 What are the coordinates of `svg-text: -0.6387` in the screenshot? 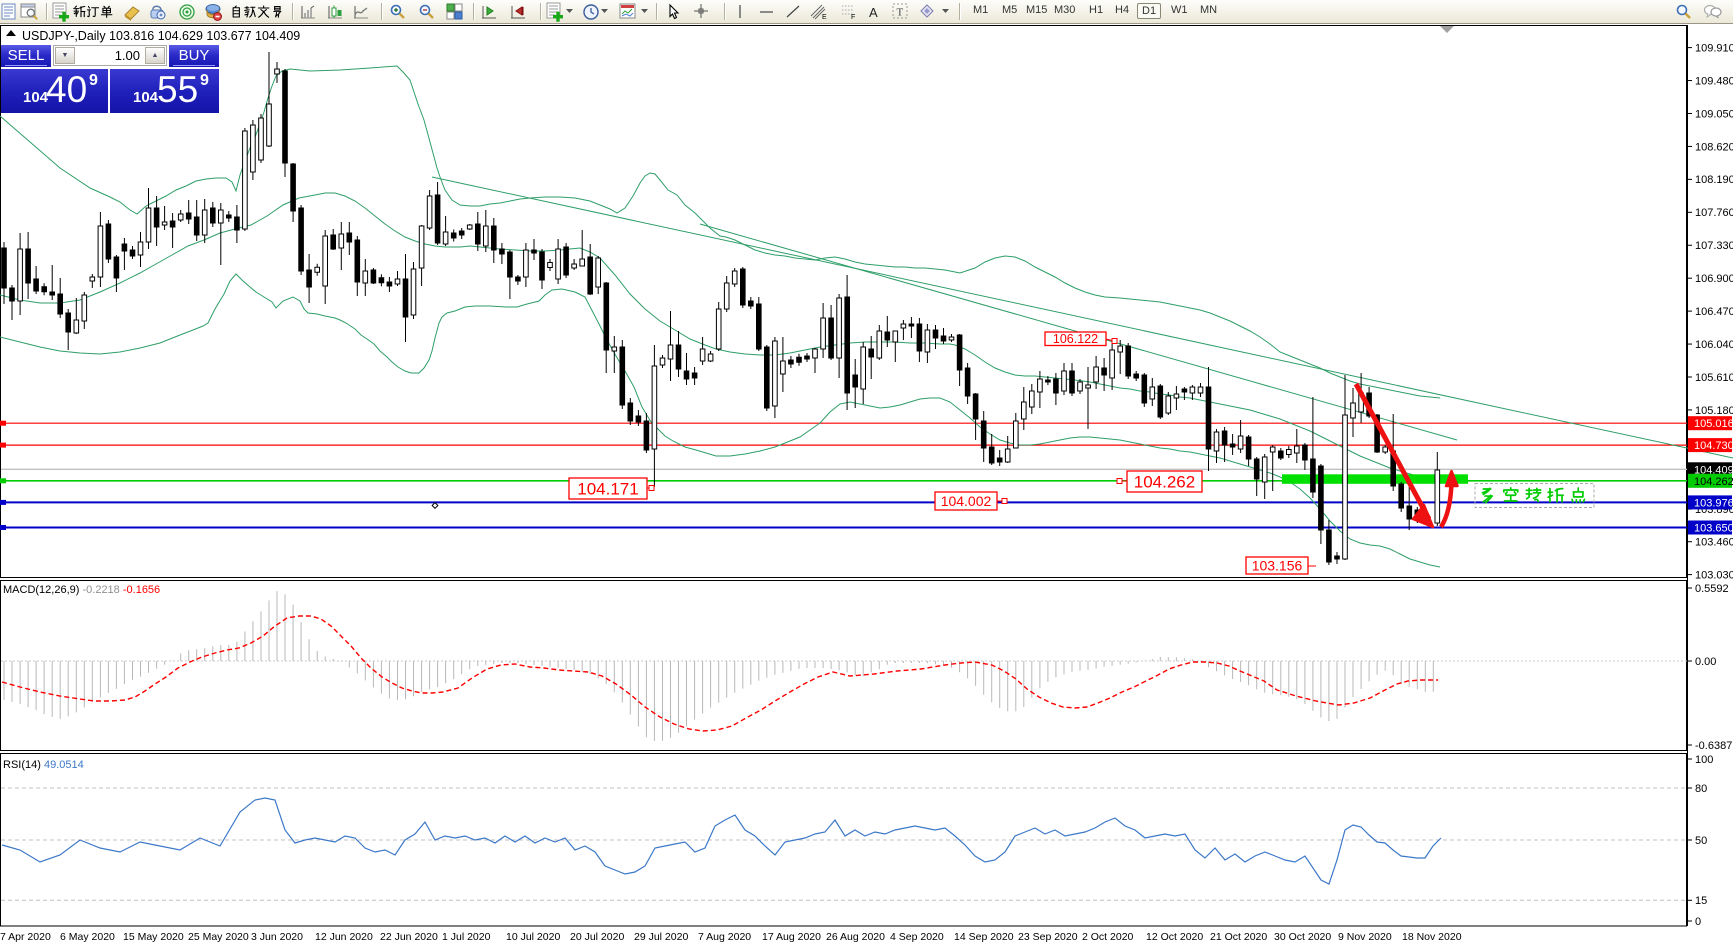 It's located at (1713, 746).